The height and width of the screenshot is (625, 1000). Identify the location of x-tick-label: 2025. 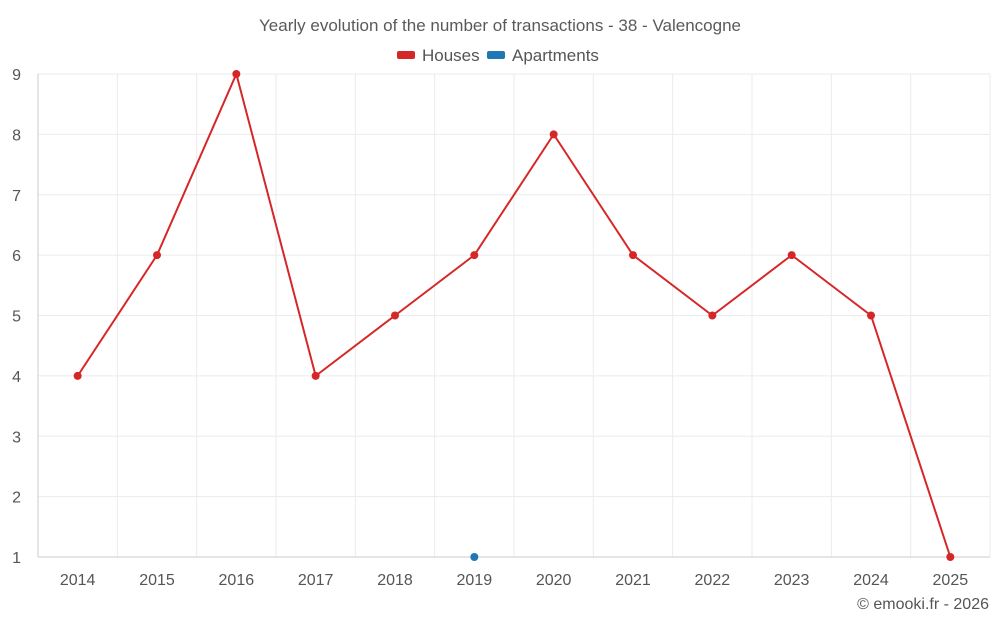
(951, 580).